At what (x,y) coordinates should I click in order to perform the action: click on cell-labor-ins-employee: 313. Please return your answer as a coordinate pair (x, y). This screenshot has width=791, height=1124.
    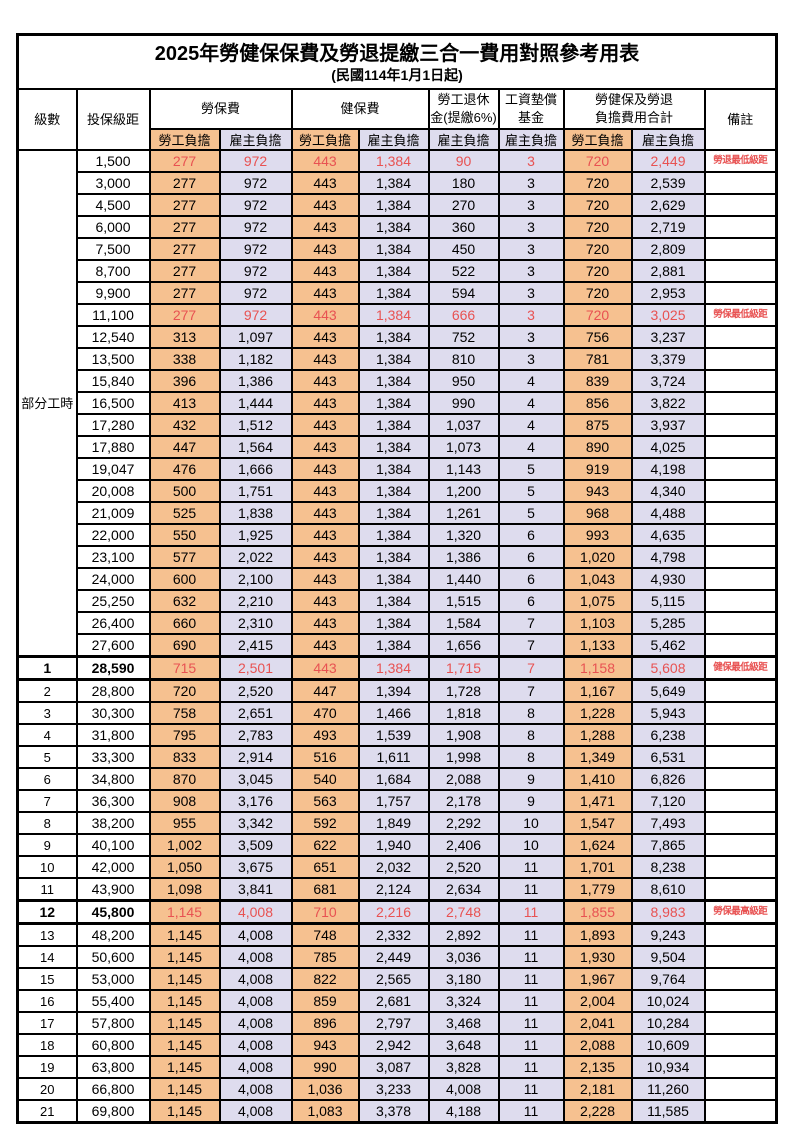
    Looking at the image, I should click on (184, 337).